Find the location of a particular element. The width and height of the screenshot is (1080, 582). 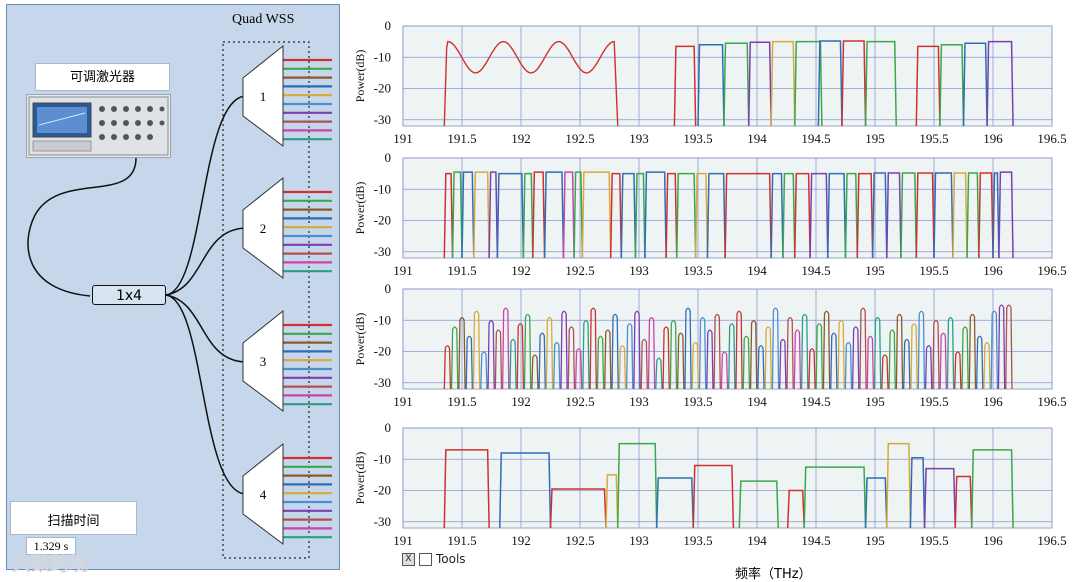

tools-checkbox-checked: X is located at coordinates (408, 559).